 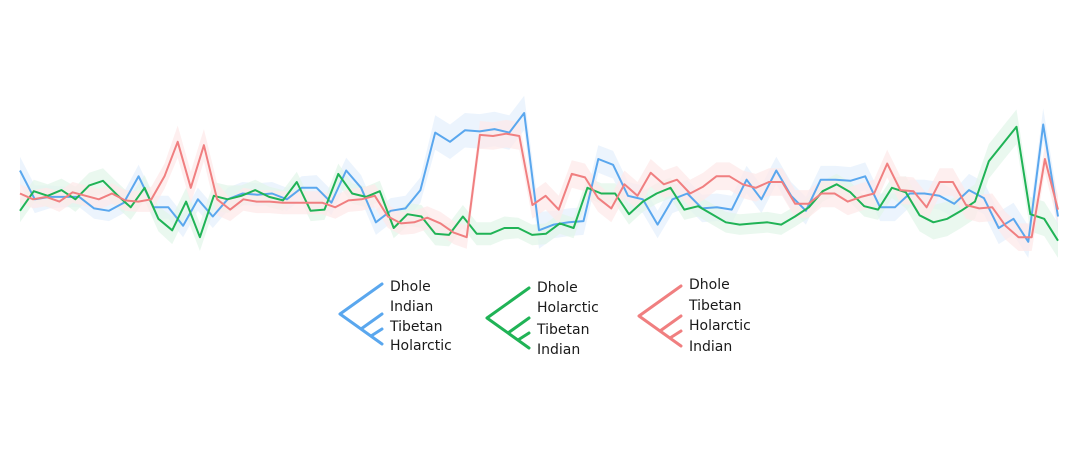 I want to click on legend-tree-green: Dhole Holarctic Tibetan Indian, so click(x=542, y=319).